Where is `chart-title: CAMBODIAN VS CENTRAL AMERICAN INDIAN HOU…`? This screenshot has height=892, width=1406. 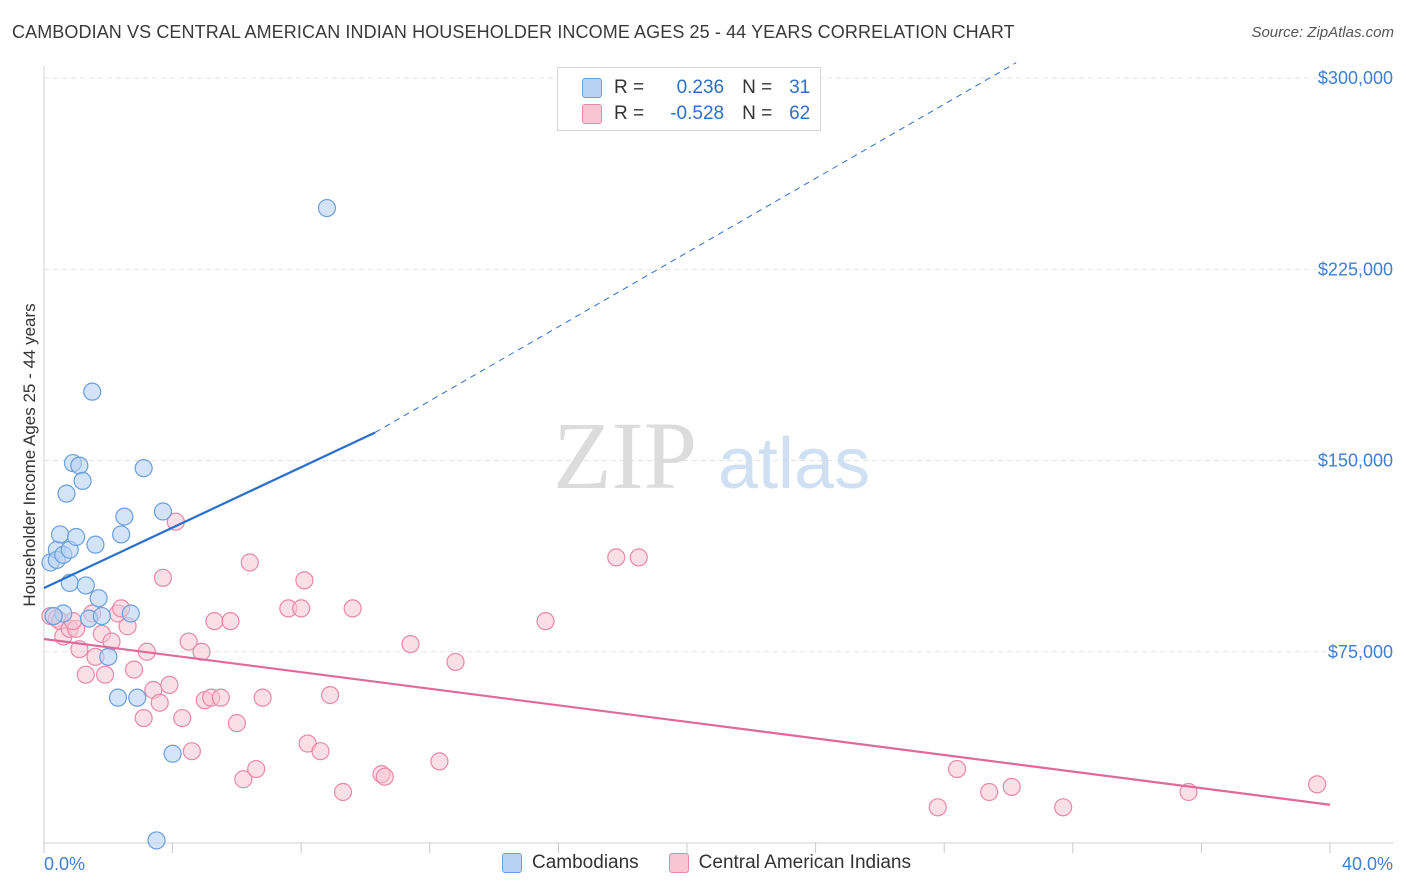 chart-title: CAMBODIAN VS CENTRAL AMERICAN INDIAN HOU… is located at coordinates (513, 32).